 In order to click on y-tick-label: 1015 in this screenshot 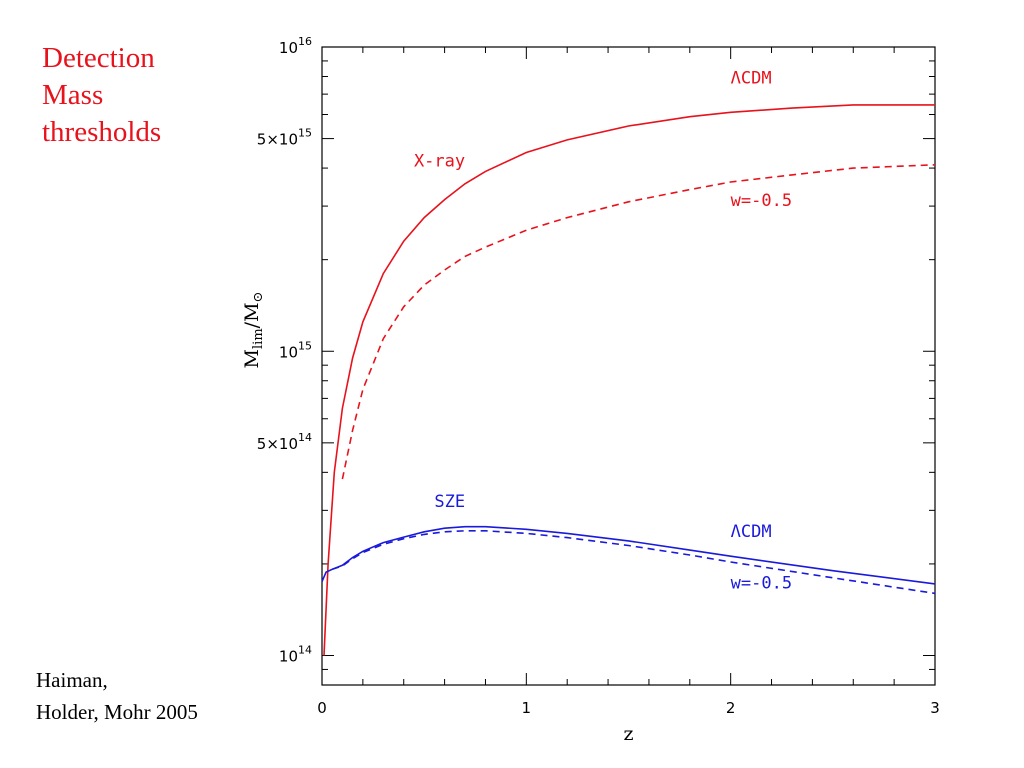, I will do `click(295, 350)`.